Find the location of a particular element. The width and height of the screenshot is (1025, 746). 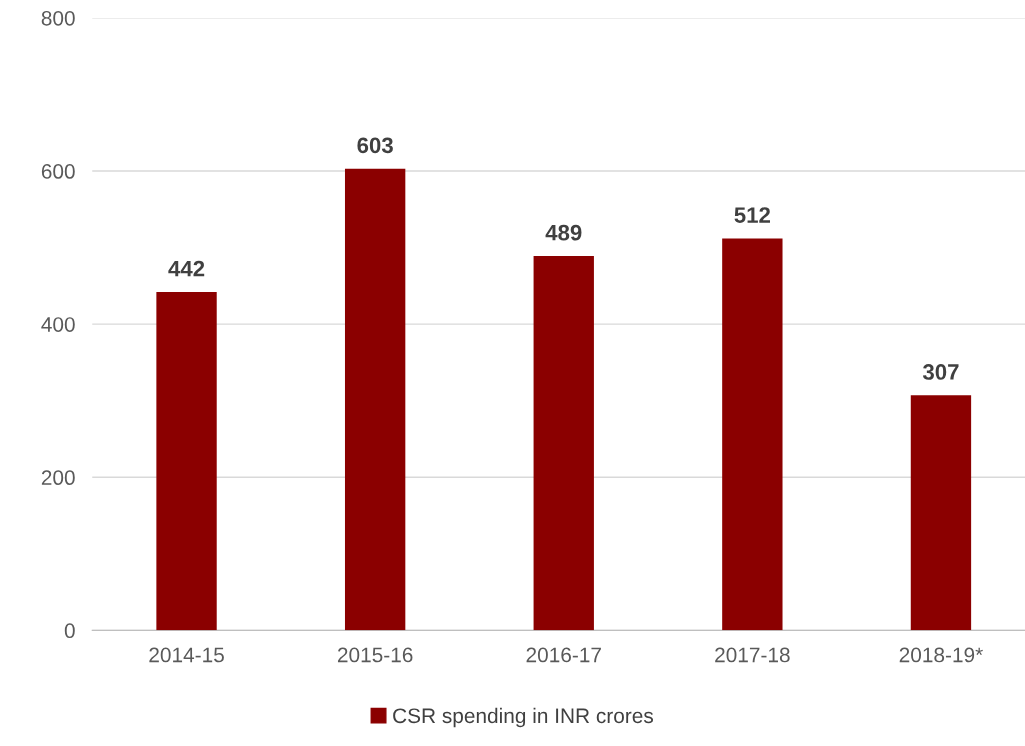

x-tick-label: 2016-17 is located at coordinates (563, 655).